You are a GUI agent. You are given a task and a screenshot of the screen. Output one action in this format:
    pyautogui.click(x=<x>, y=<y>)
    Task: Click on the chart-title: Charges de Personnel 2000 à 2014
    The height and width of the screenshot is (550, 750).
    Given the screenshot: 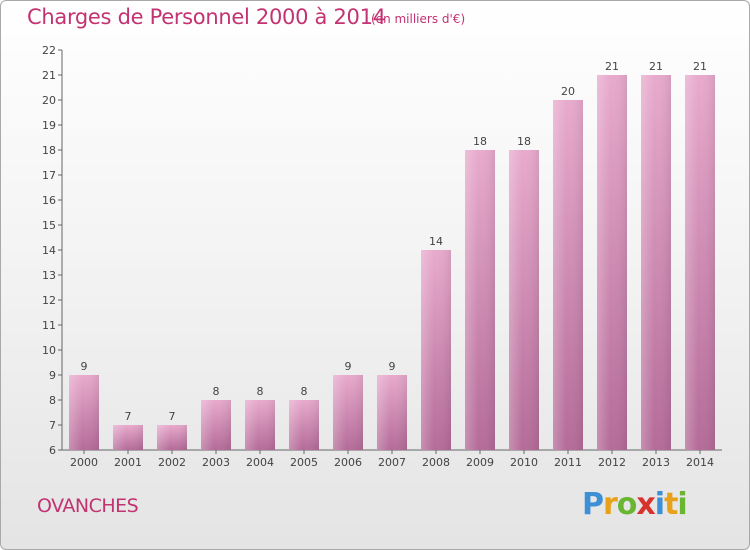 What is the action you would take?
    pyautogui.click(x=206, y=17)
    